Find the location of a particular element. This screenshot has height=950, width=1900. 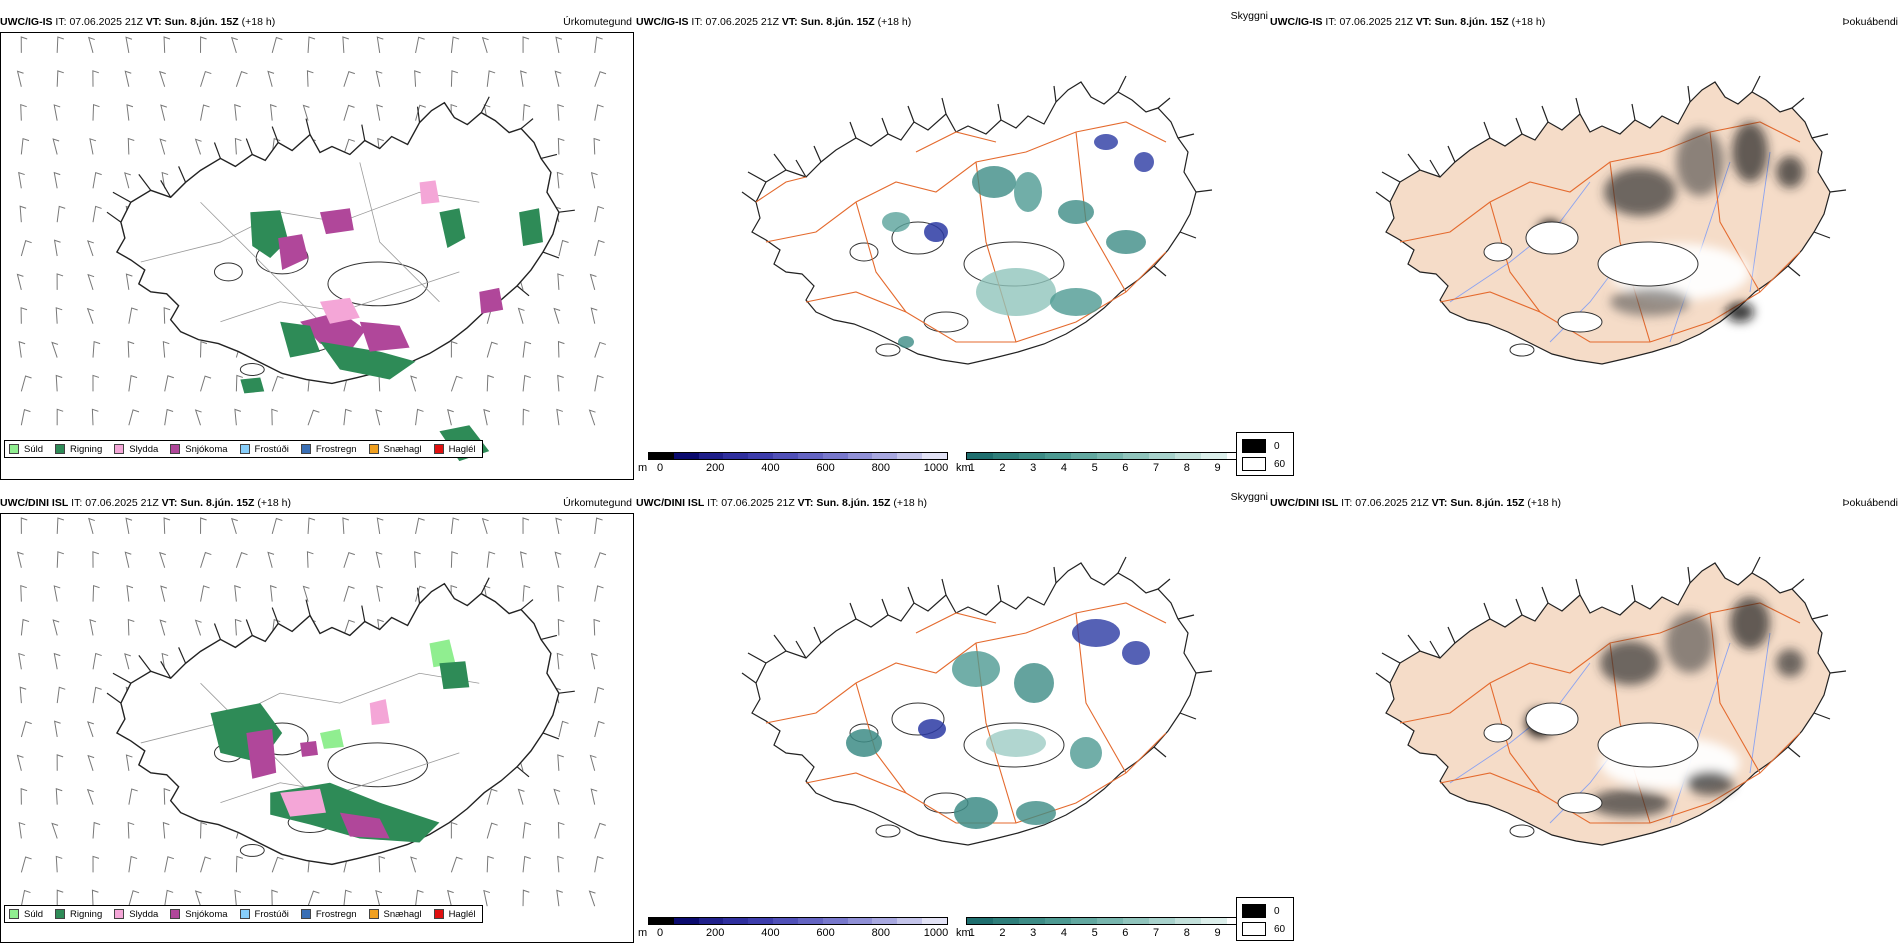

legend-label: Frostúði is located at coordinates (271, 449).